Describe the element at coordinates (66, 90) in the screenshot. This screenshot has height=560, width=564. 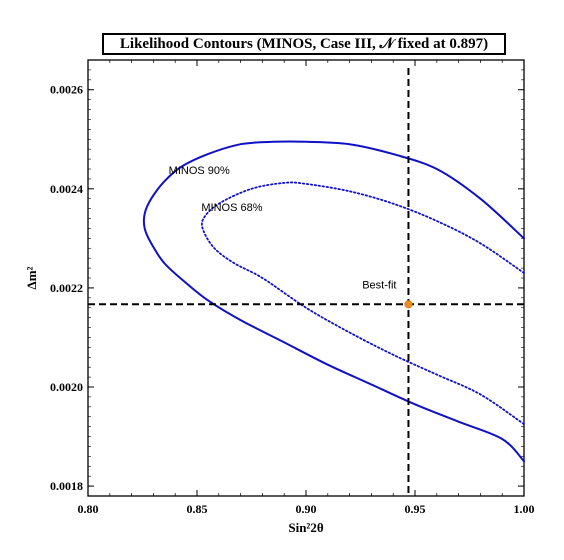
I see `y-tick-label: 0.0026` at that location.